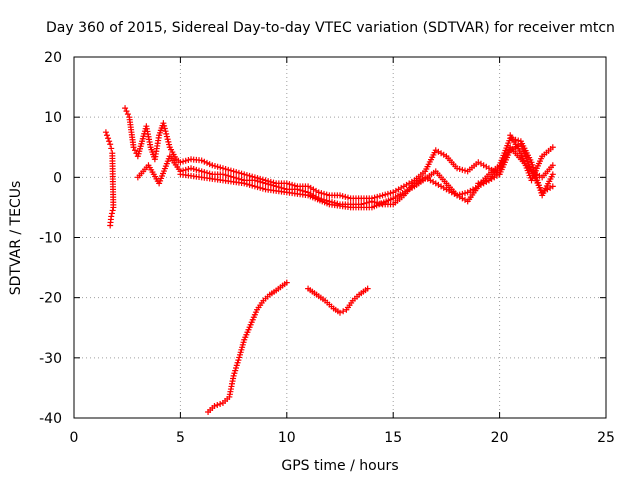 The height and width of the screenshot is (480, 640). What do you see at coordinates (53, 58) in the screenshot?
I see `y-tick-label: 20` at bounding box center [53, 58].